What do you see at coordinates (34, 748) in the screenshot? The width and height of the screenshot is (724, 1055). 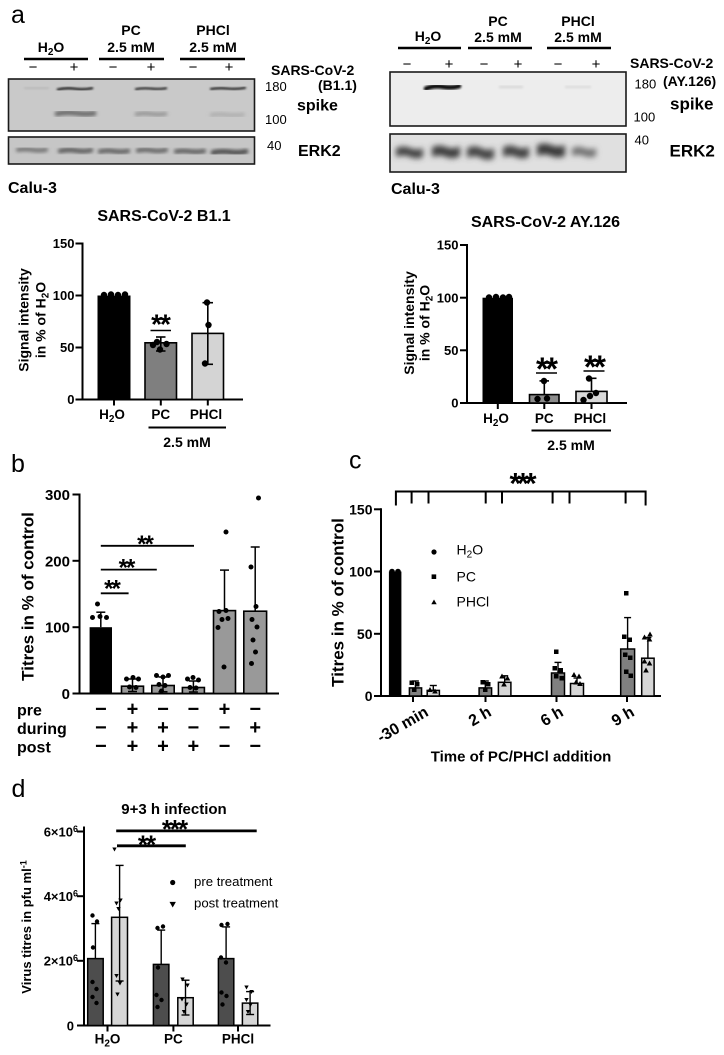 I see `svg-text: post` at bounding box center [34, 748].